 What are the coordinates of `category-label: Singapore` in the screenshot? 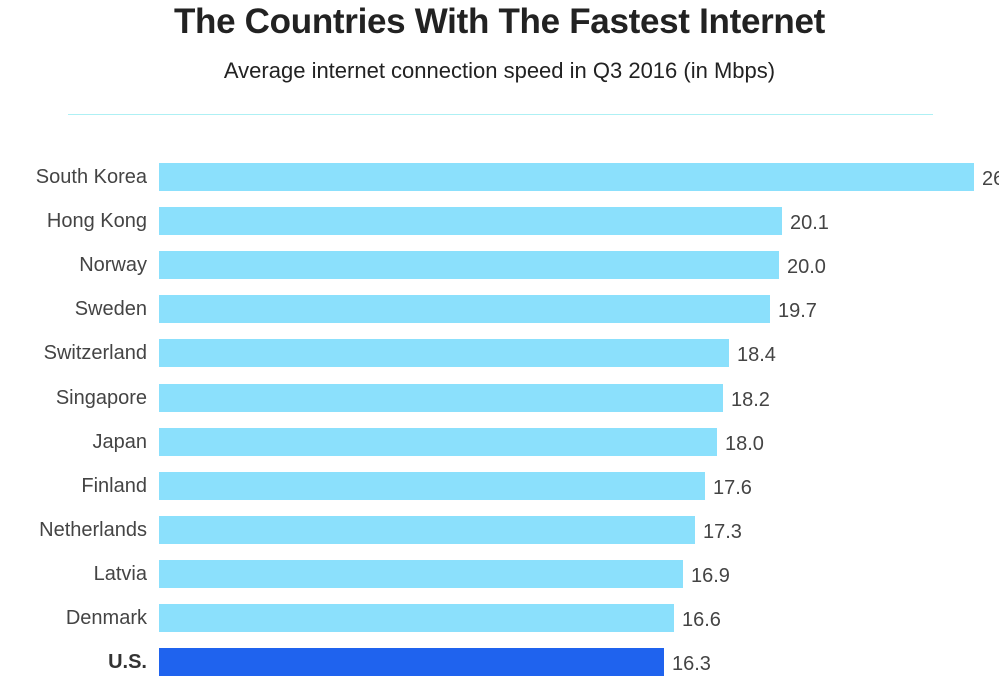 It's located at (101, 397).